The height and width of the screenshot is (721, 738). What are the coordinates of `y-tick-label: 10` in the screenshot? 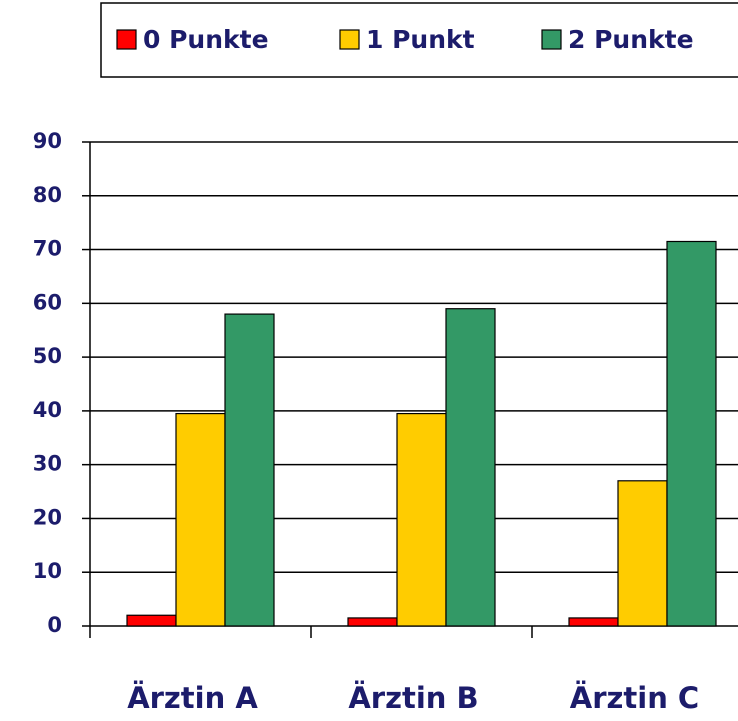 It's located at (47, 571).